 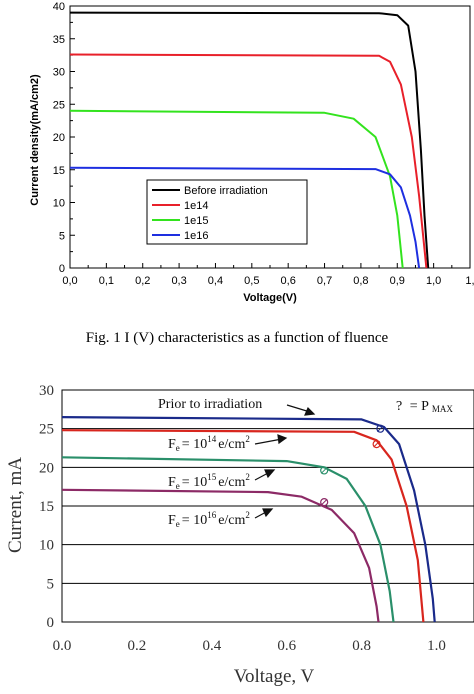 What do you see at coordinates (211, 646) in the screenshot?
I see `chart-2-x-tick-label: 0.4` at bounding box center [211, 646].